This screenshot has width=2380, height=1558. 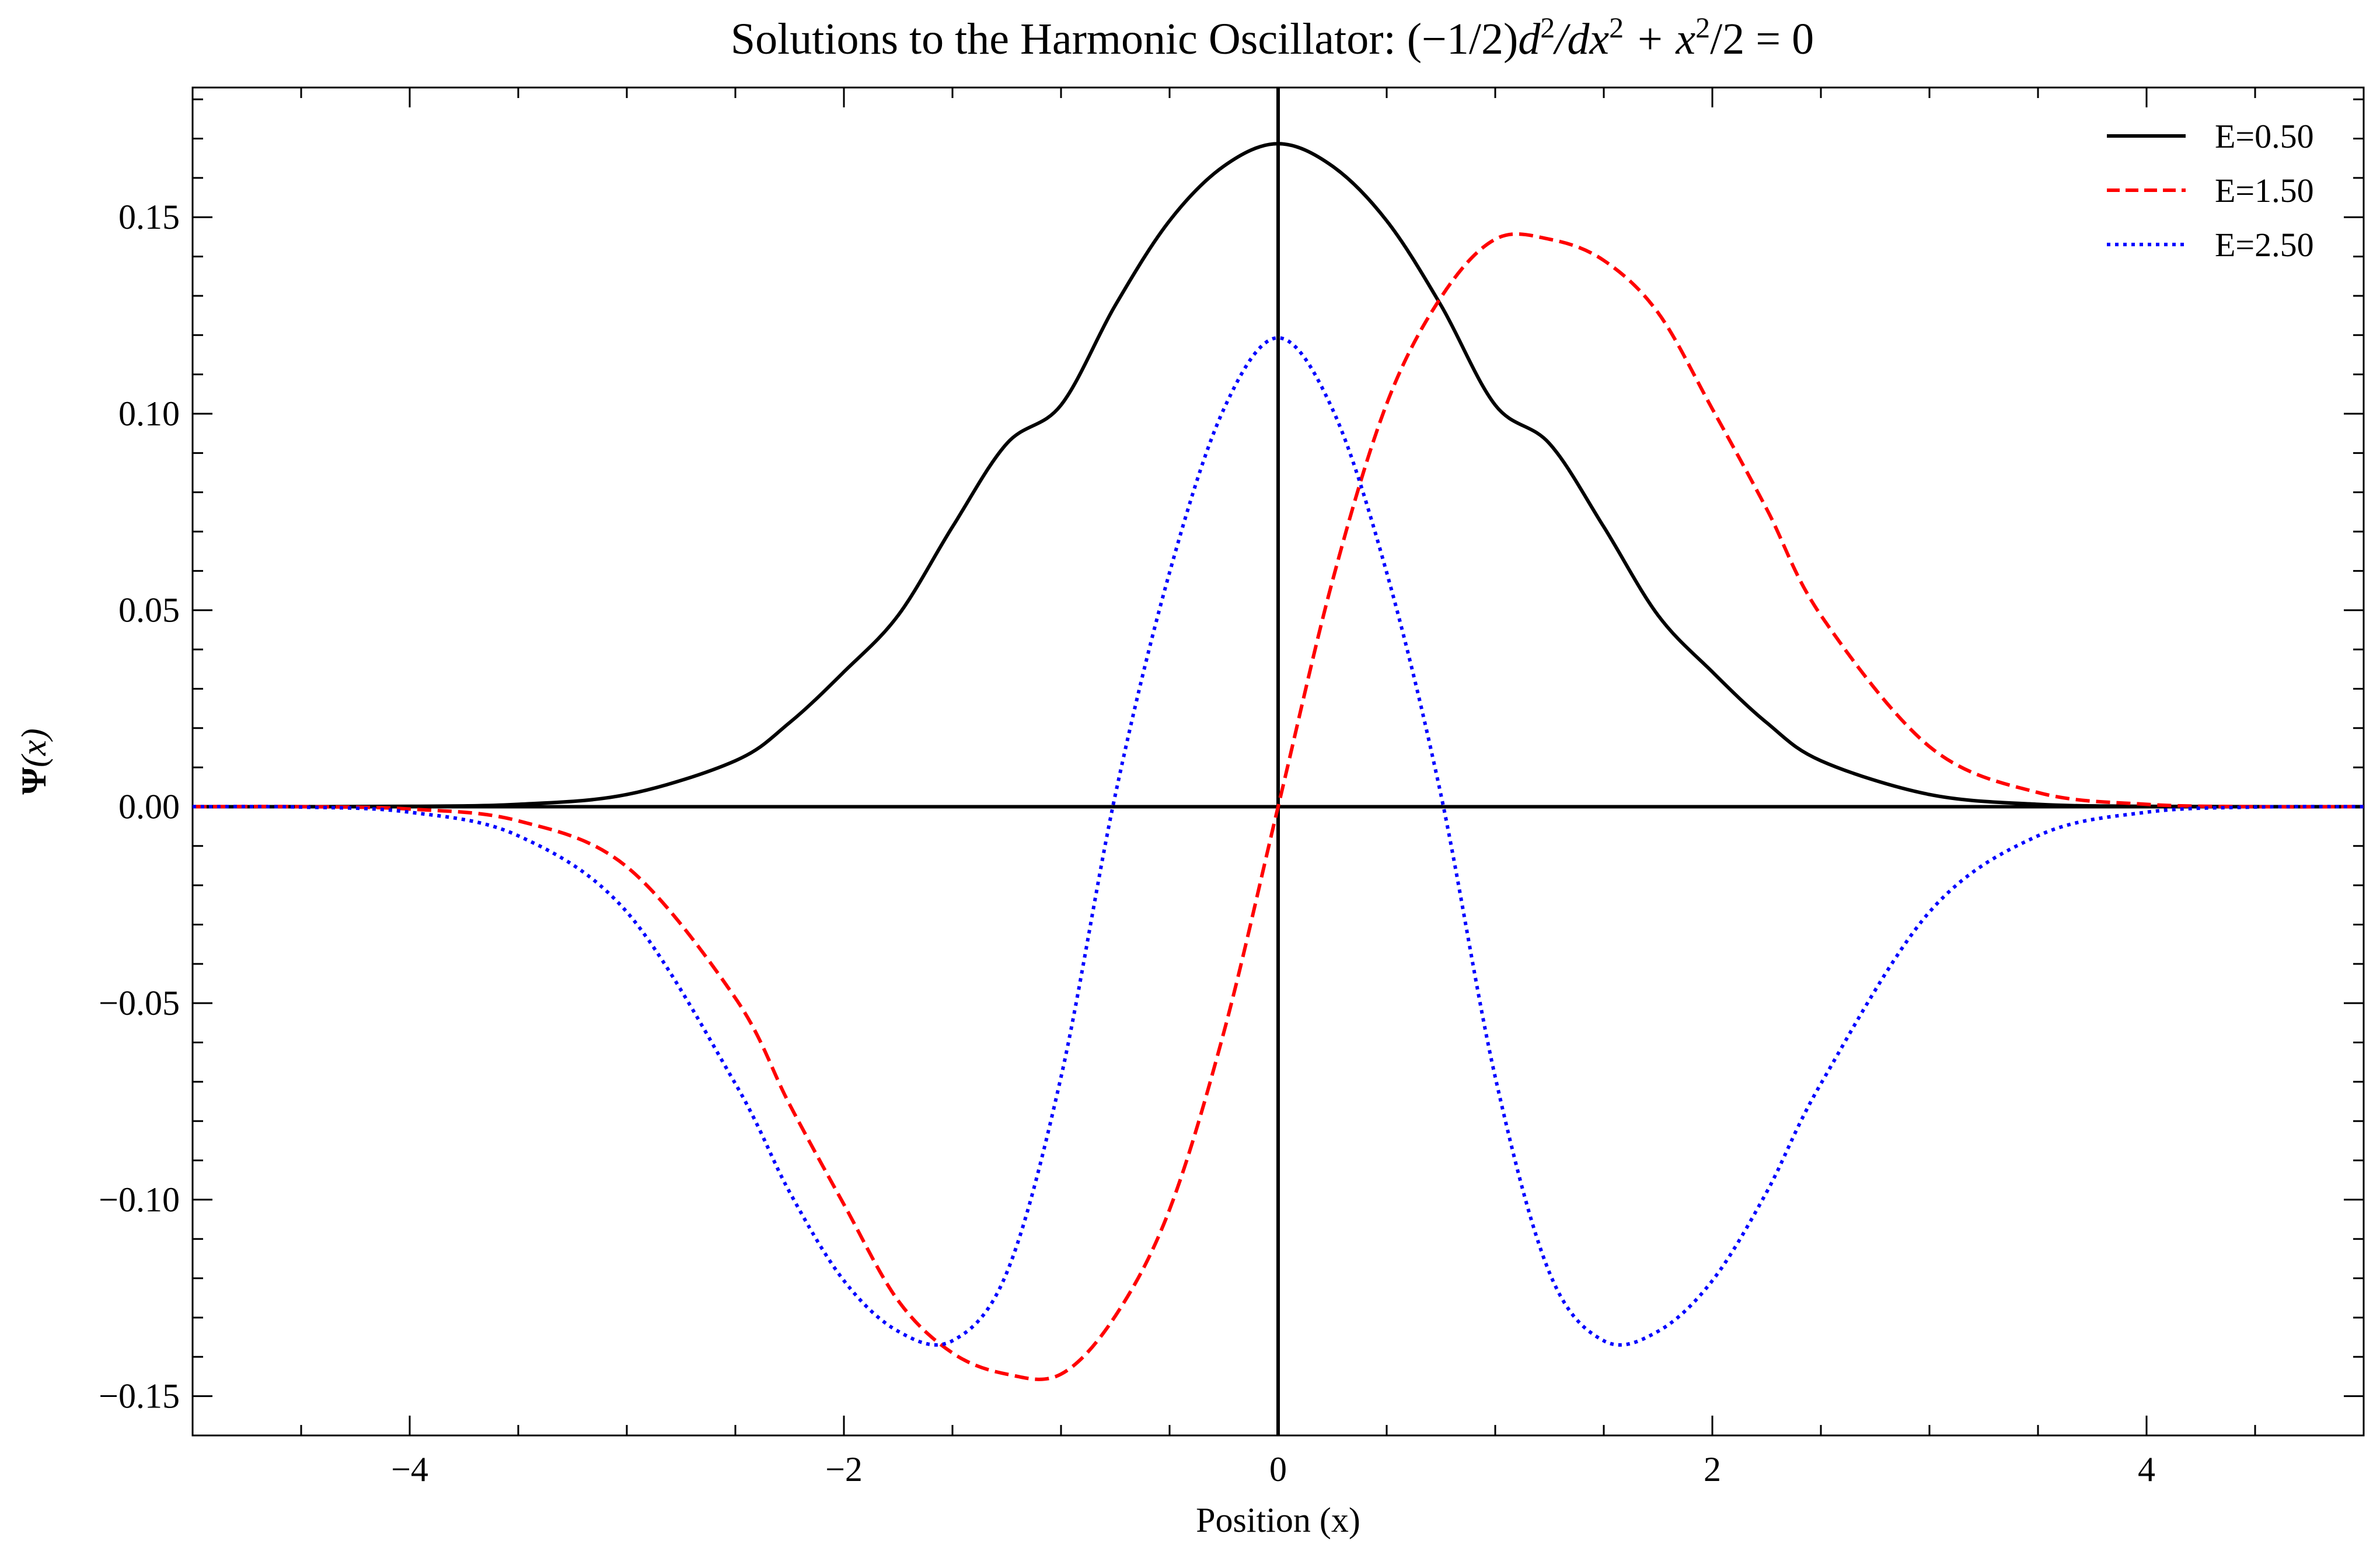 What do you see at coordinates (2146, 1470) in the screenshot?
I see `x-tick-label: 4` at bounding box center [2146, 1470].